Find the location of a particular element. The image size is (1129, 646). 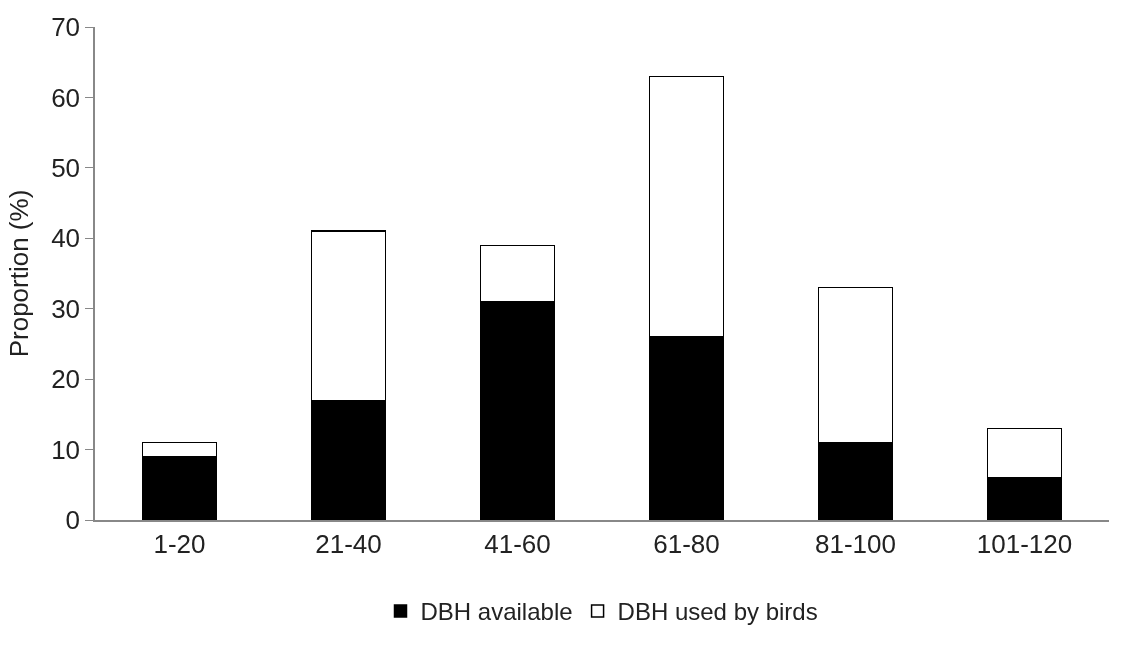

y-tick-label: 40 is located at coordinates (66, 238).